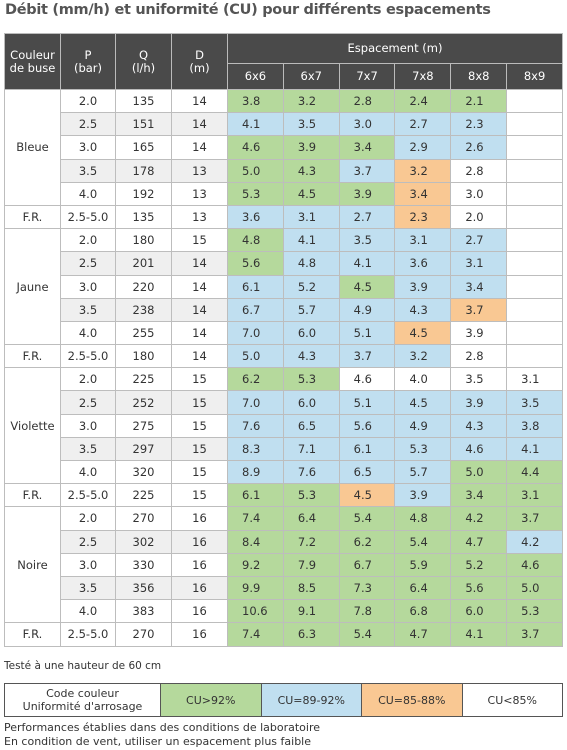 The height and width of the screenshot is (750, 567). I want to click on cell: 14, so click(199, 263).